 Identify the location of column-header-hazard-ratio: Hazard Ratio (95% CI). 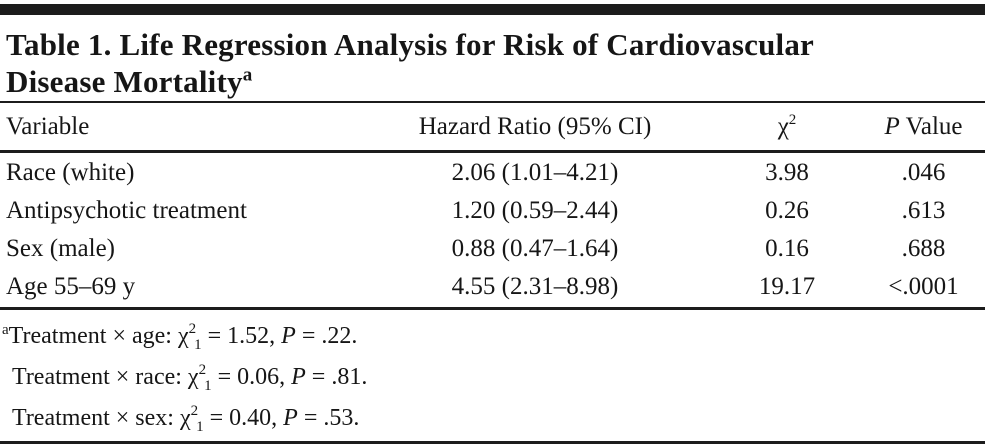
(535, 126).